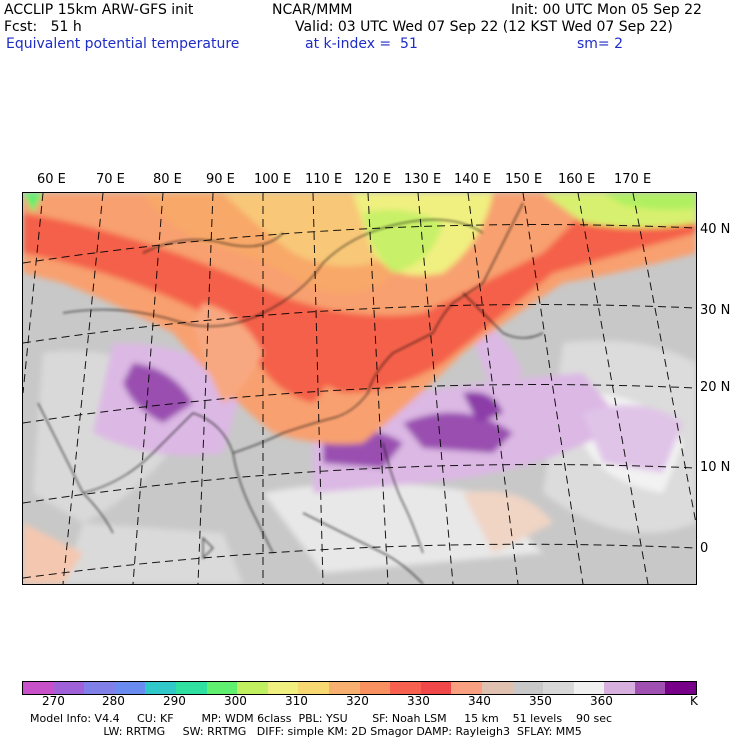 The image size is (740, 740). What do you see at coordinates (694, 701) in the screenshot?
I see `colorbar-unit: K` at bounding box center [694, 701].